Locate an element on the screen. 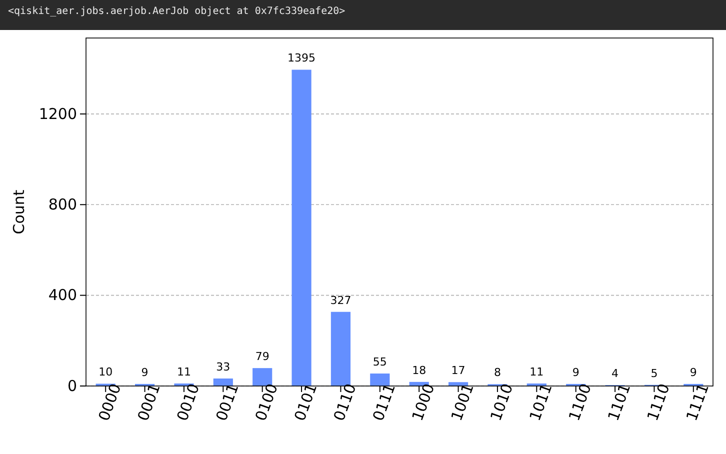  data-label: 5 is located at coordinates (654, 373).